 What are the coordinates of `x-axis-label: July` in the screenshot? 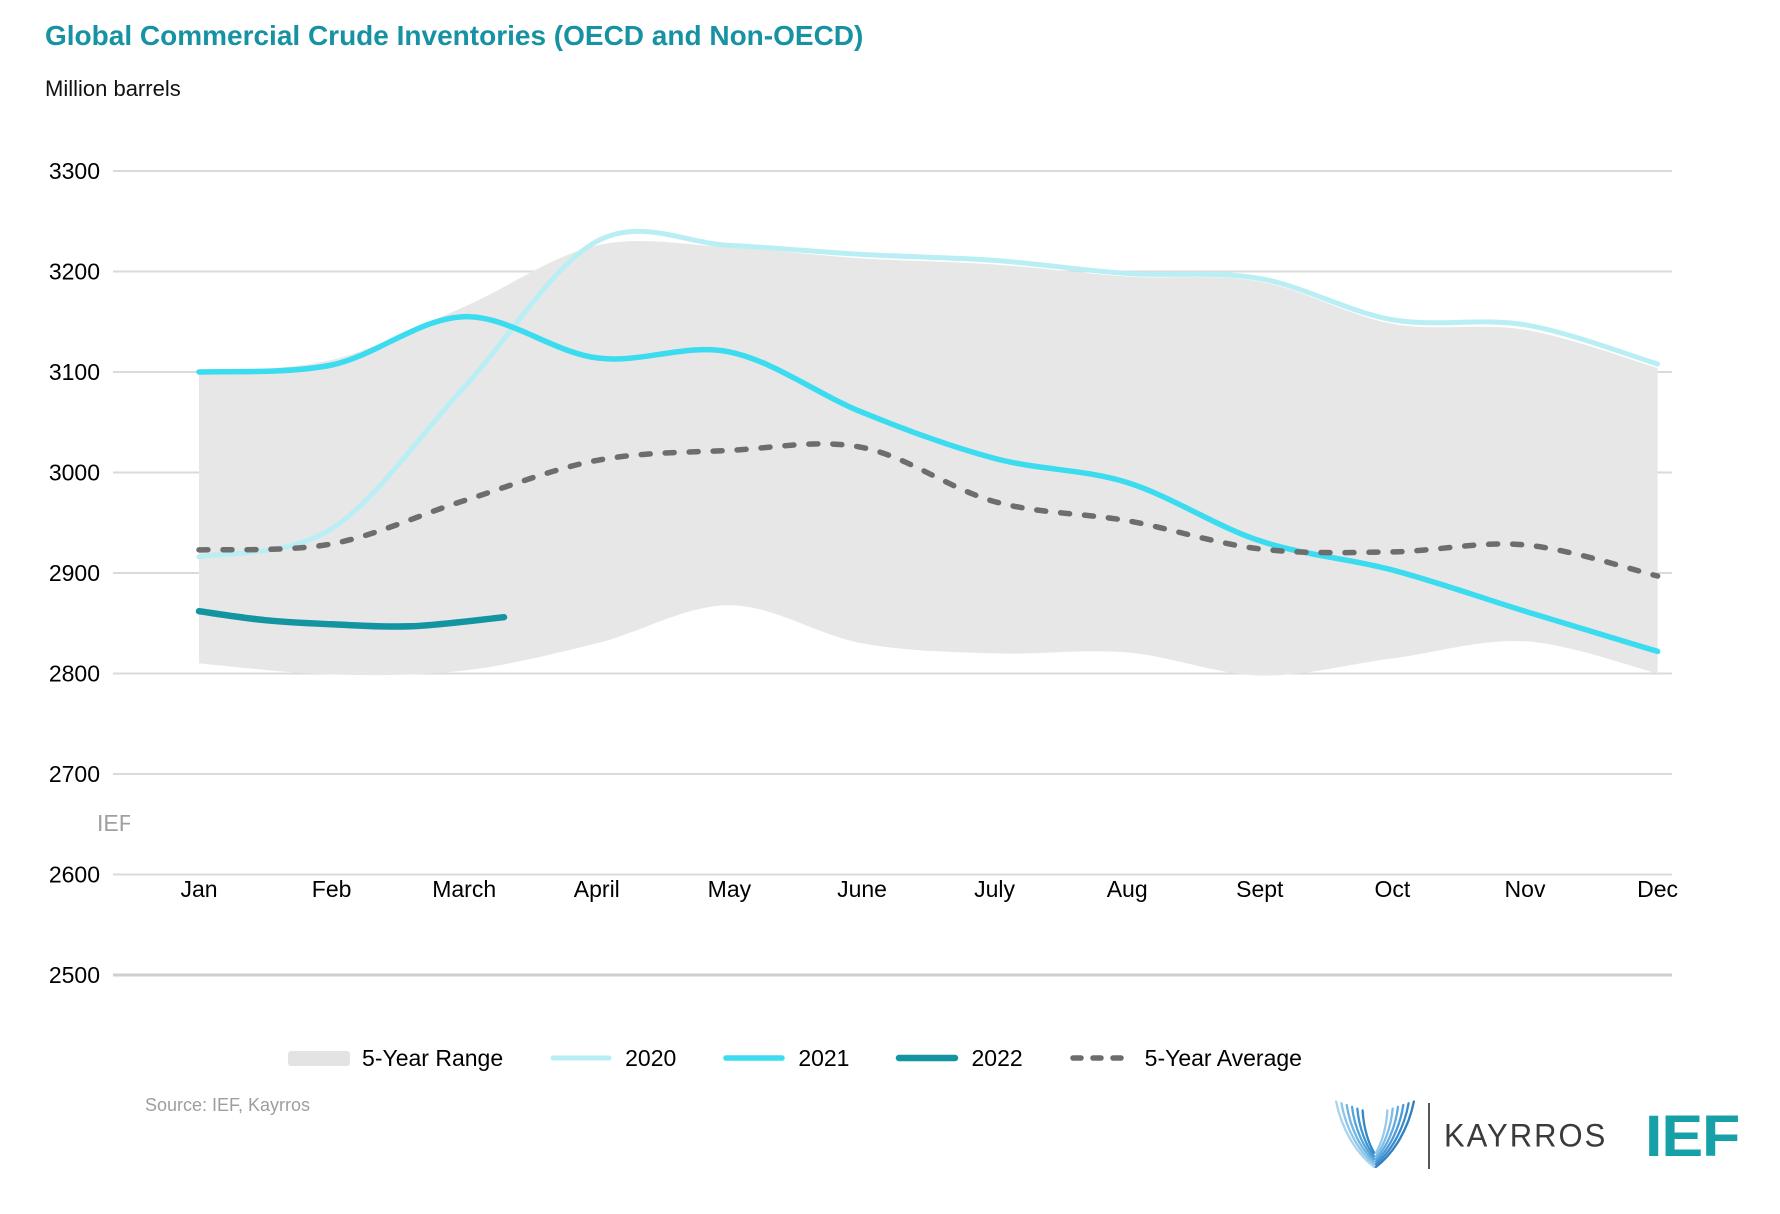 It's located at (994, 889).